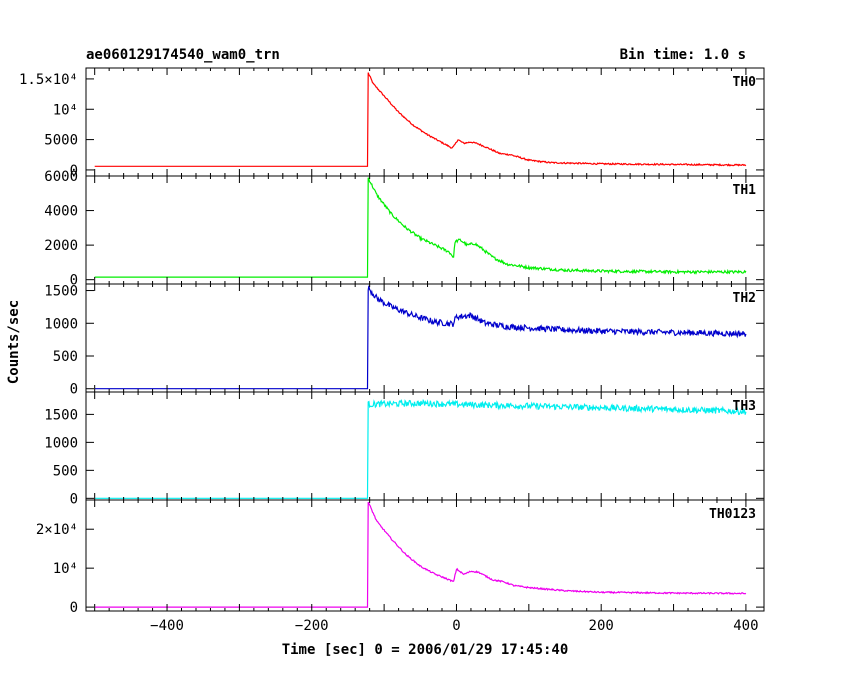 Image resolution: width=850 pixels, height=680 pixels. What do you see at coordinates (745, 626) in the screenshot?
I see `x-tick-label: 400` at bounding box center [745, 626].